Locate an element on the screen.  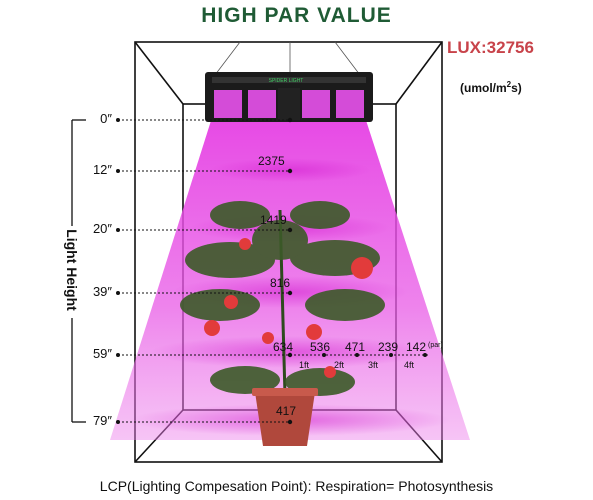
height-bracket is located at coordinates (78, 271).